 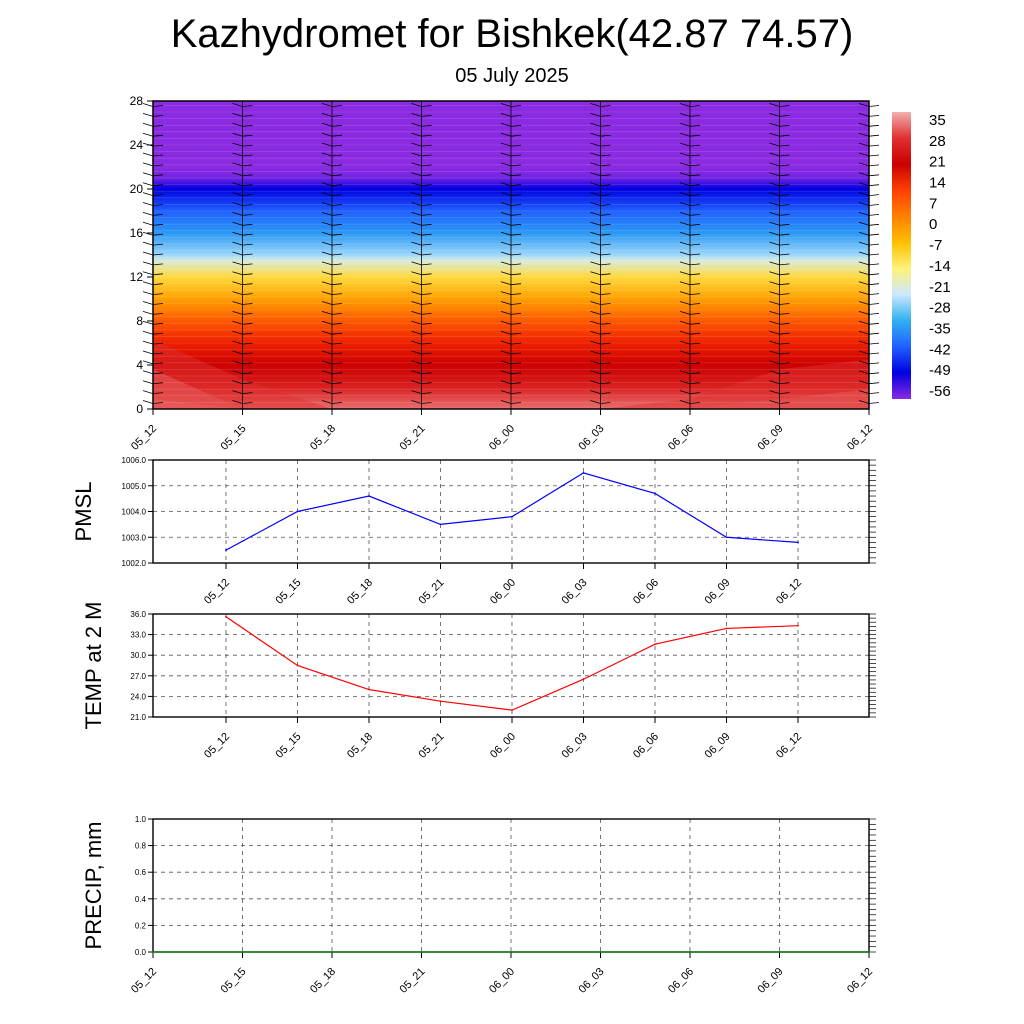 What do you see at coordinates (234, 438) in the screenshot?
I see `x-tick-label: 05_15` at bounding box center [234, 438].